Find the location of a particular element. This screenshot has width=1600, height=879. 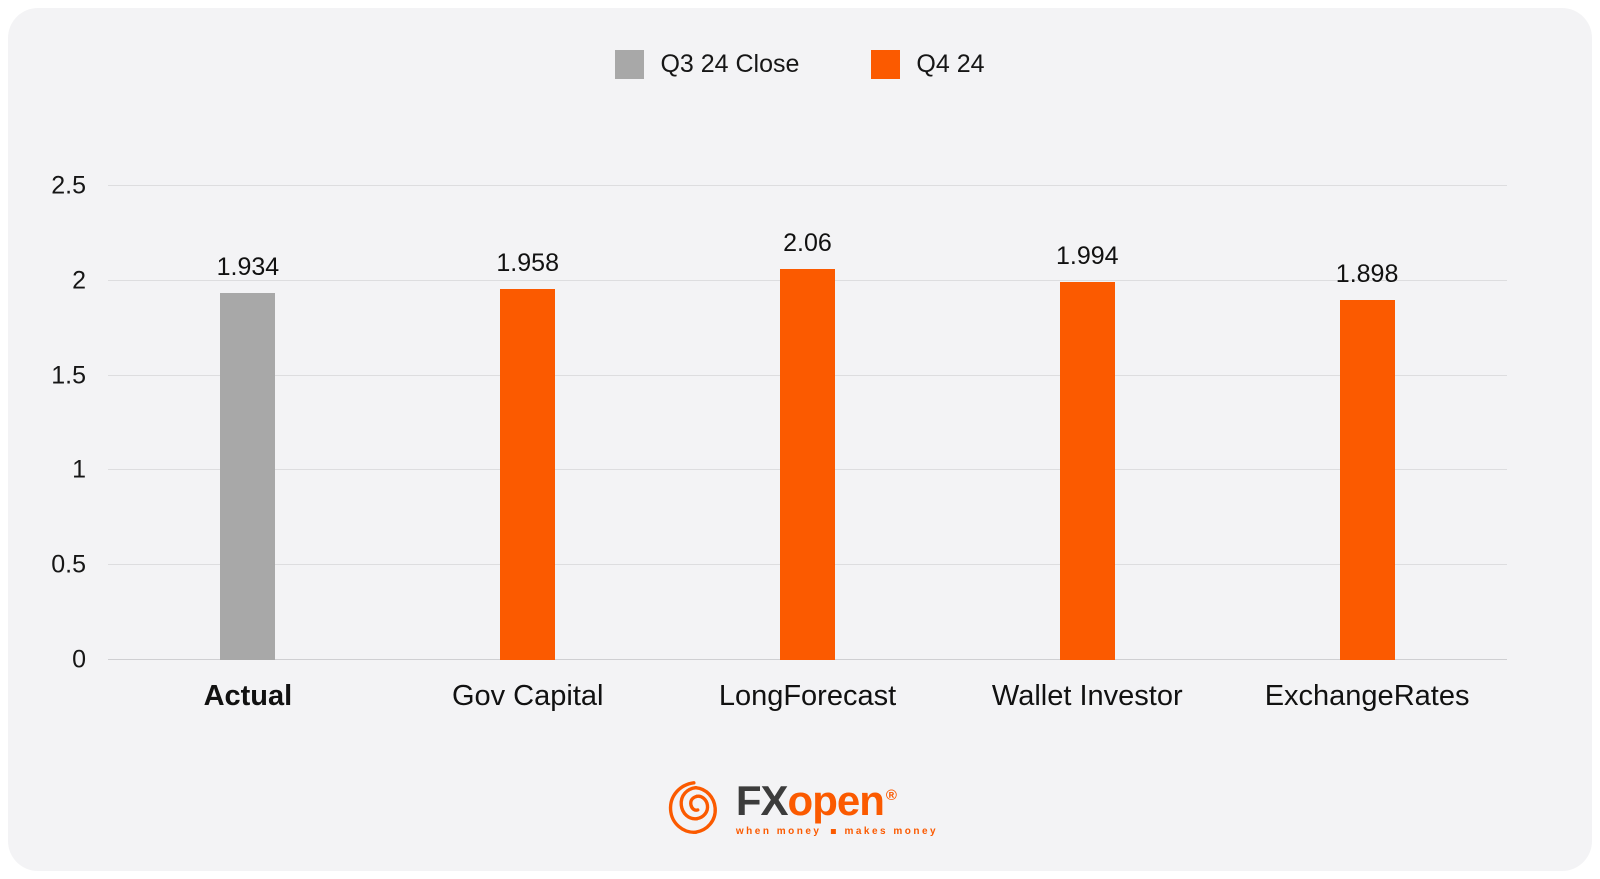

brand-open: open is located at coordinates (836, 800).